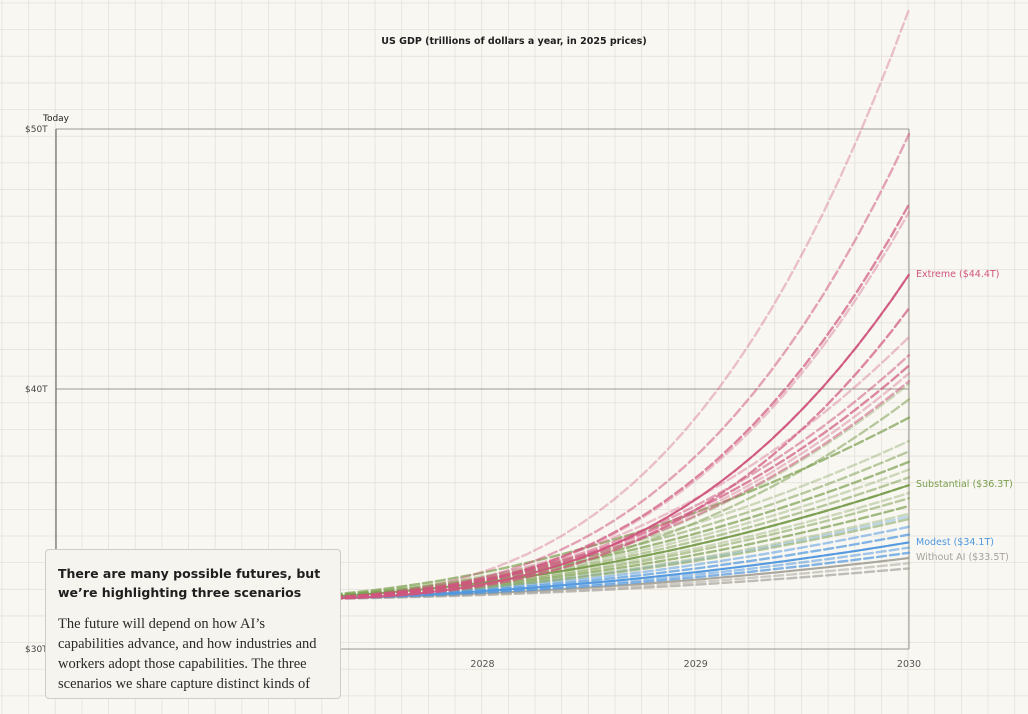  Describe the element at coordinates (56, 119) in the screenshot. I see `today-label: Today` at that location.